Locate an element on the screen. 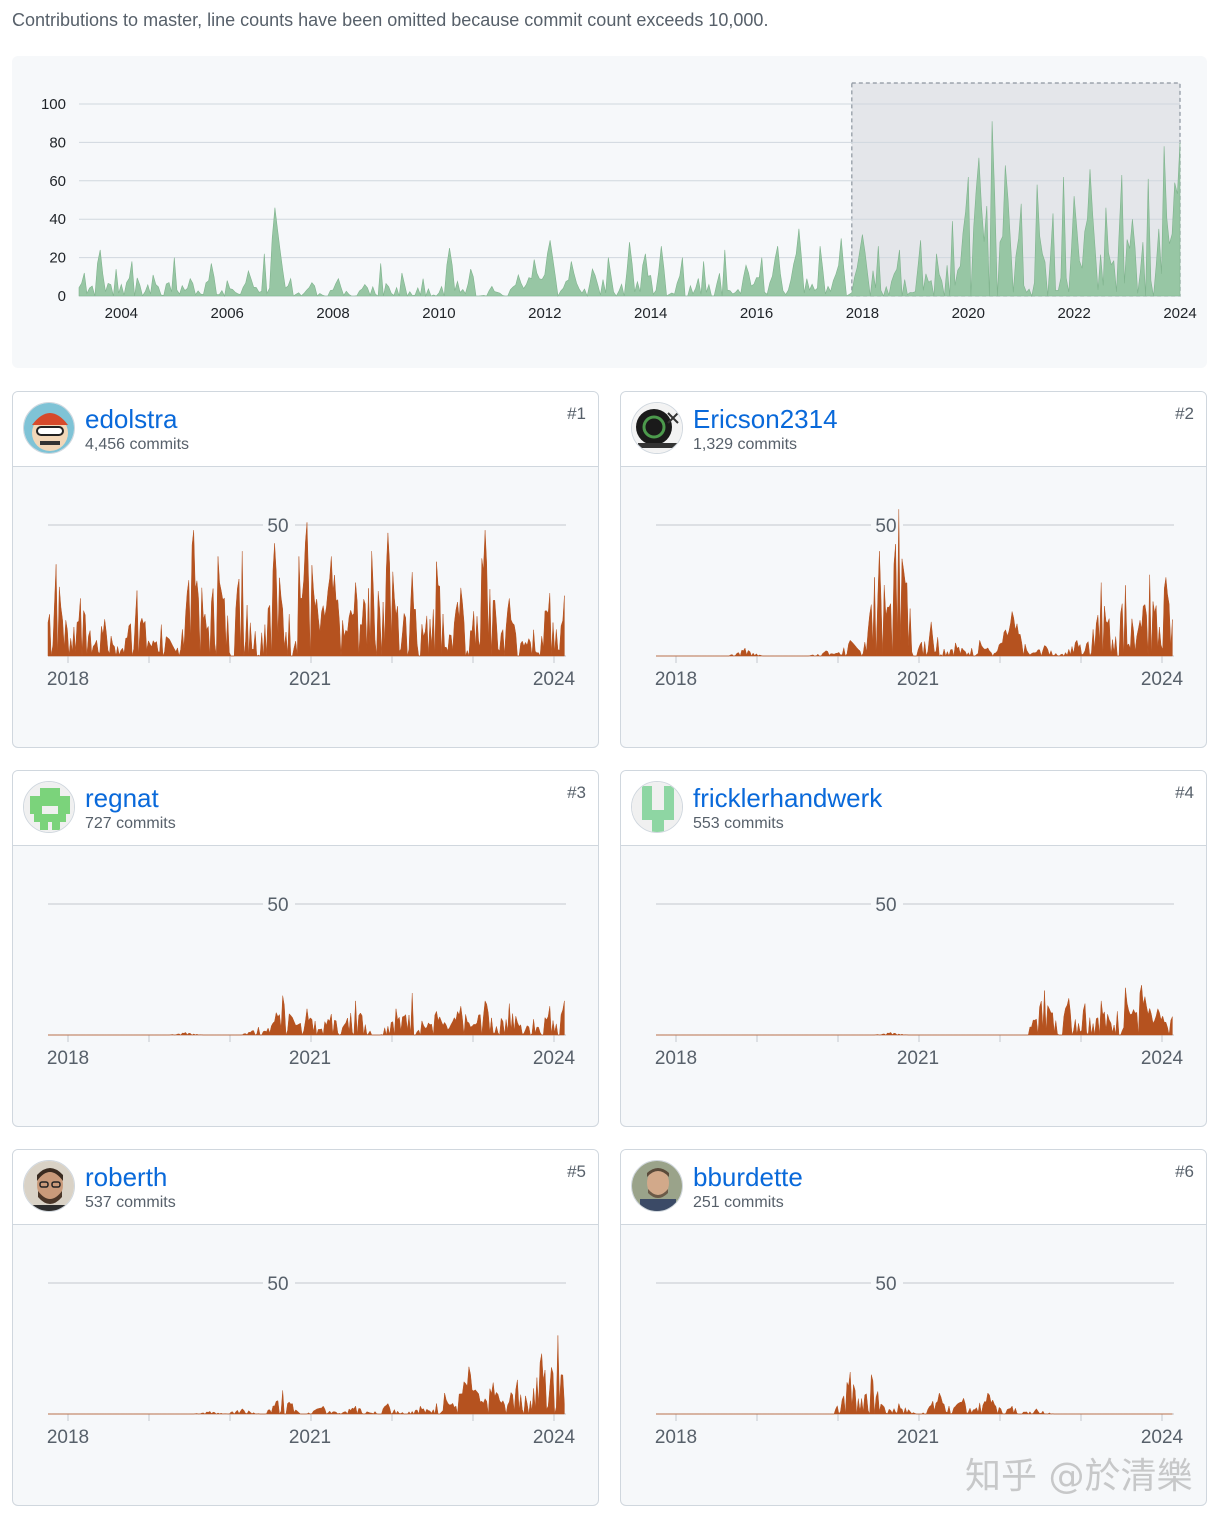 The width and height of the screenshot is (1230, 1520). contributor-header: Ericson2314 1,329 commits #2 is located at coordinates (913, 429).